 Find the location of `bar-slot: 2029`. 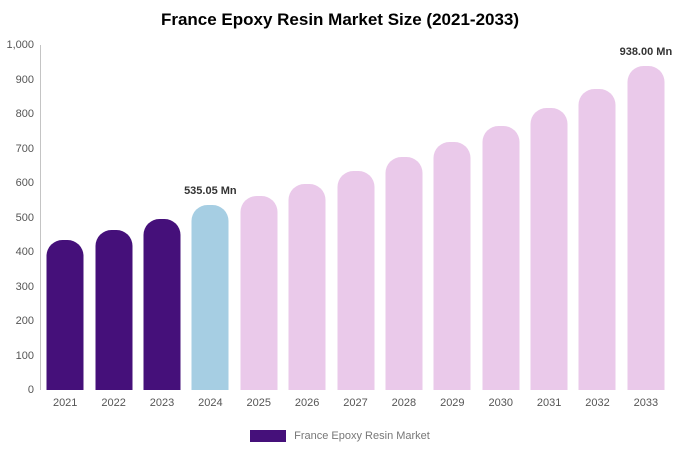

bar-slot: 2029 is located at coordinates (452, 227).